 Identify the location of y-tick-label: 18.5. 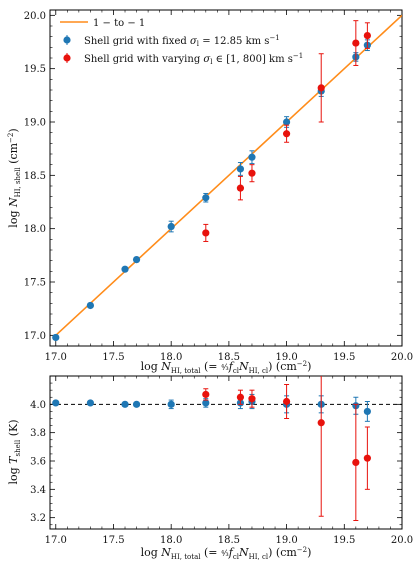
(35, 176).